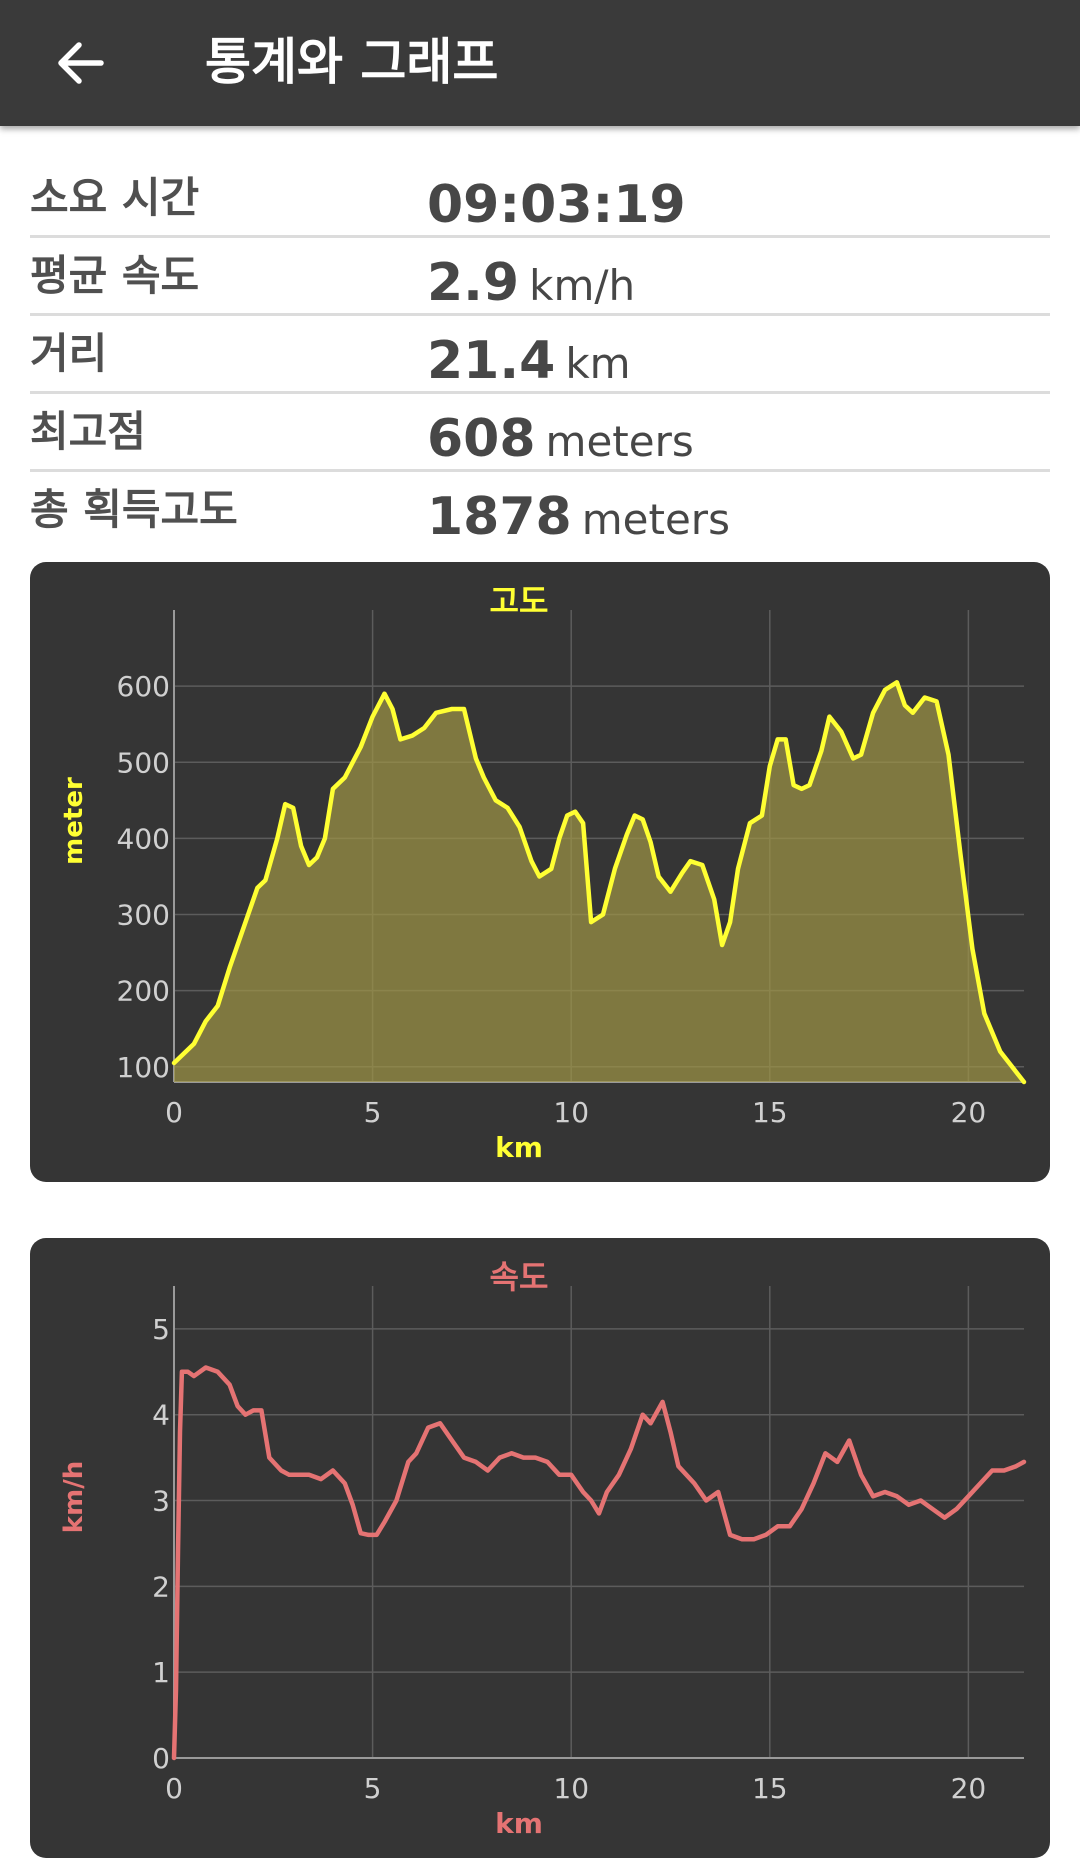  I want to click on stat-number: 608, so click(481, 439).